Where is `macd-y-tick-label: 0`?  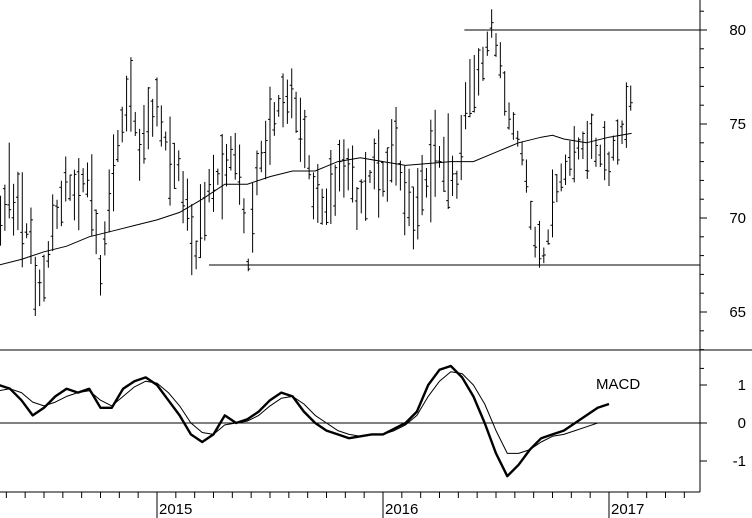 macd-y-tick-label: 0 is located at coordinates (742, 423).